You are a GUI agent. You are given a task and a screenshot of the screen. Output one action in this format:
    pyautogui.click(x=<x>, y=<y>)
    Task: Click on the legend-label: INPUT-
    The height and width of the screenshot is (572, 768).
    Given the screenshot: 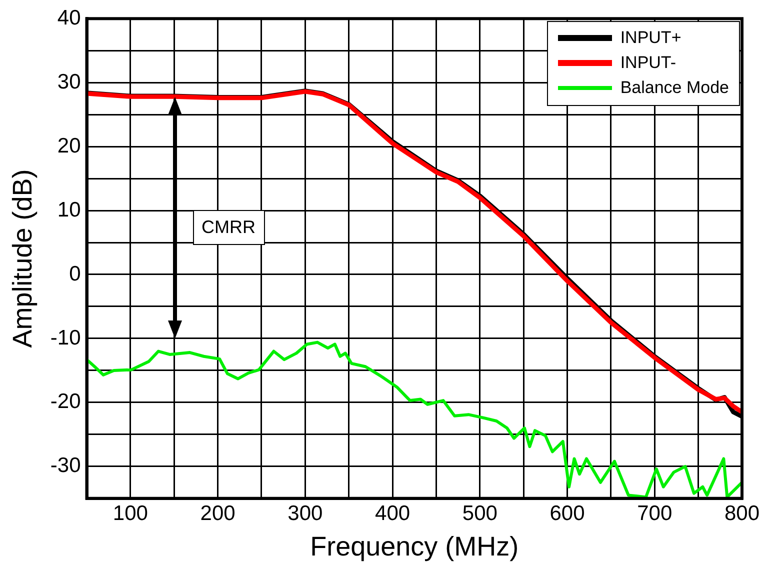 What is the action you would take?
    pyautogui.click(x=648, y=63)
    